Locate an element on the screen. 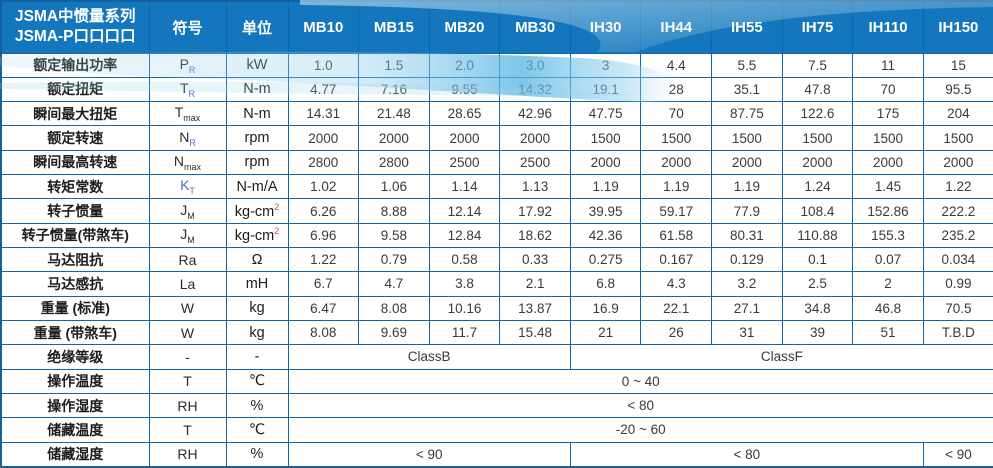 This screenshot has height=468, width=993. row-unit: kW is located at coordinates (257, 65).